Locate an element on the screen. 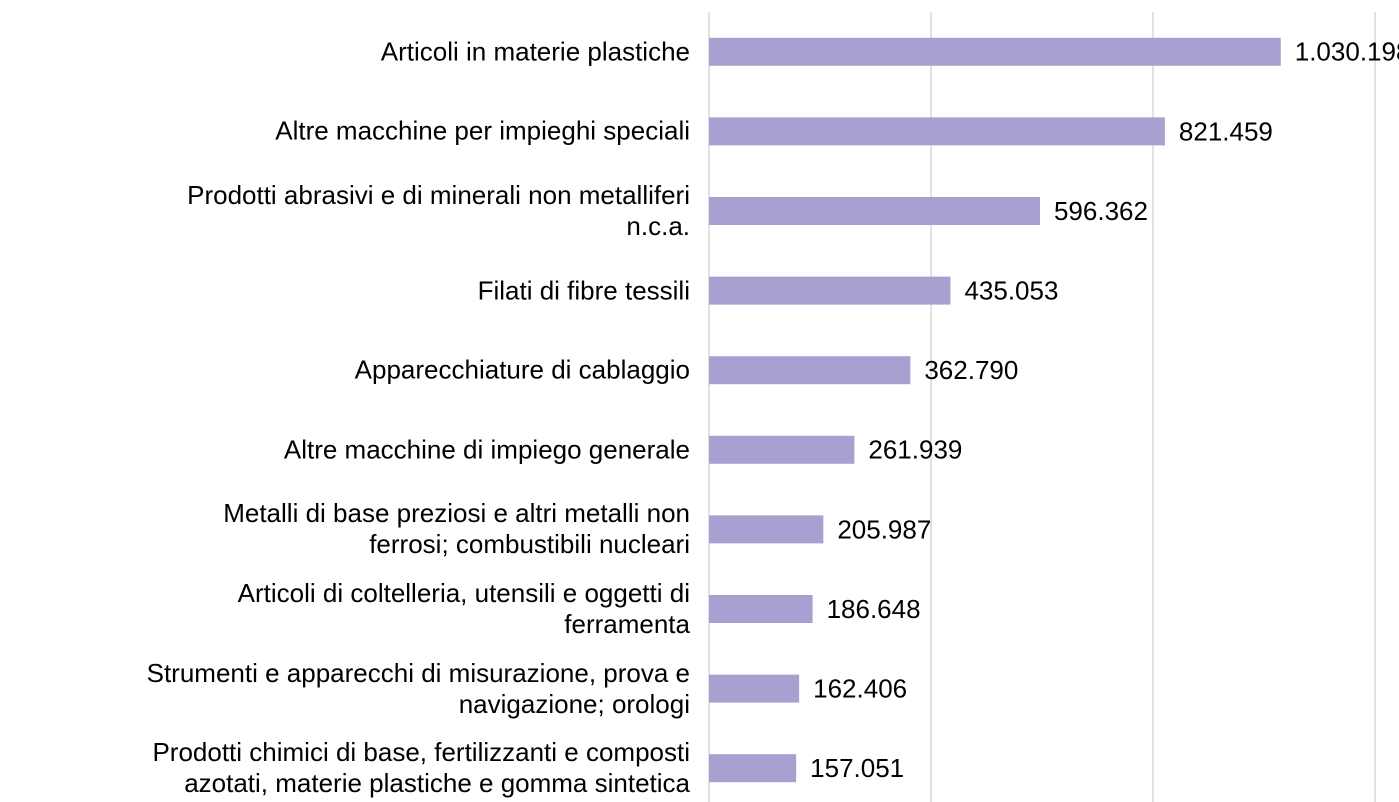 This screenshot has height=802, width=1399. value-label: 596.362 is located at coordinates (1101, 211).